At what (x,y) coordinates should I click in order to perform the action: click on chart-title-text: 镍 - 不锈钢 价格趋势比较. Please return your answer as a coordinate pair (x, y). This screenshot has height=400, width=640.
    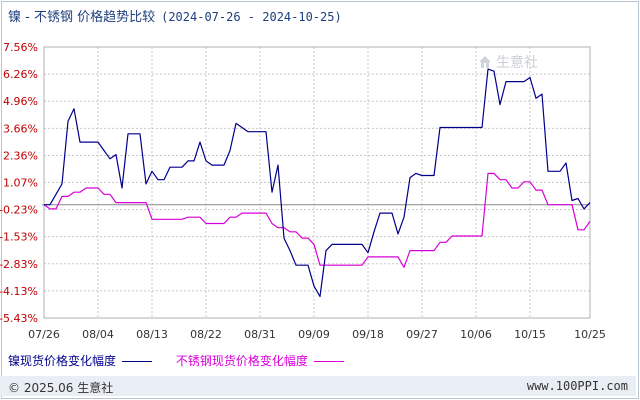
    Looking at the image, I should click on (82, 17).